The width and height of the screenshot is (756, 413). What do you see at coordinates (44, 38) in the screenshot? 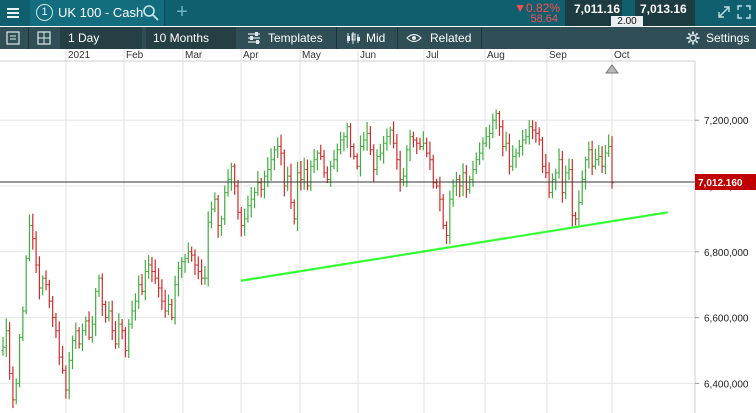
I see `layout-grid-icon` at bounding box center [44, 38].